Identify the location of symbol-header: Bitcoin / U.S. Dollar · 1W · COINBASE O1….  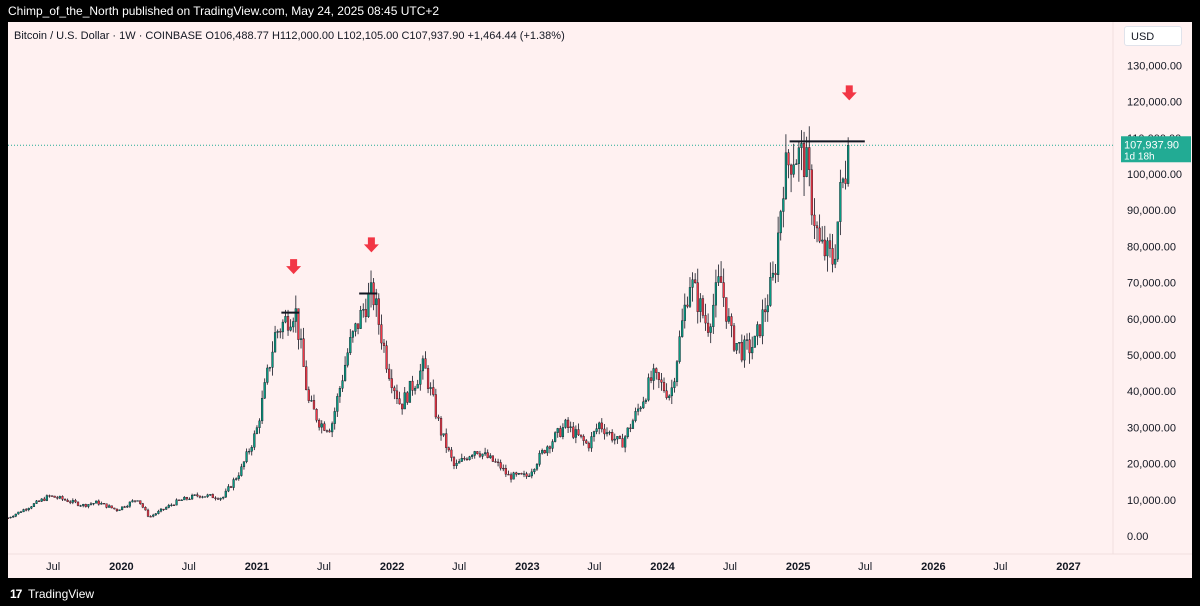
(289, 36).